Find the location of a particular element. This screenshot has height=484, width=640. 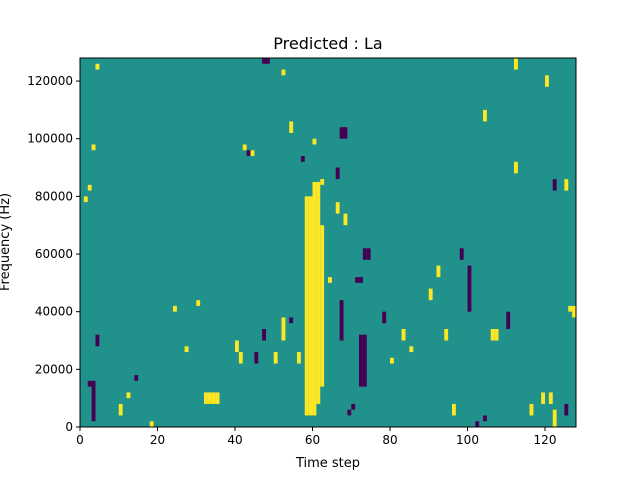

x-tick-label: 40 is located at coordinates (234, 440).